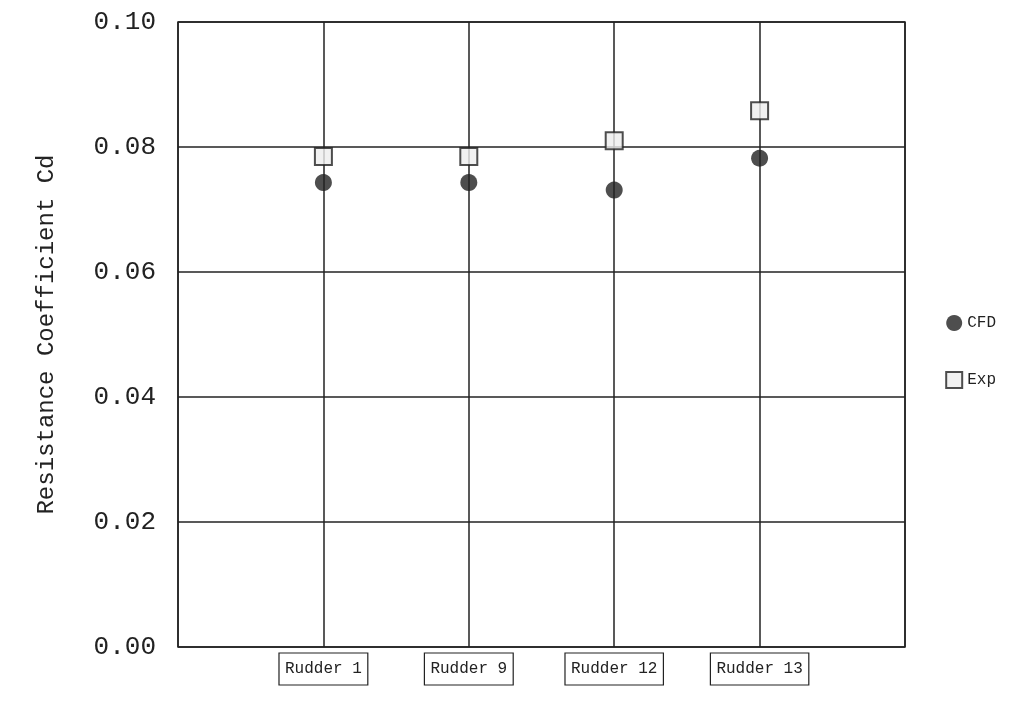  I want to click on y-axis-title: Resistance Coefficient Cd, so click(46, 334).